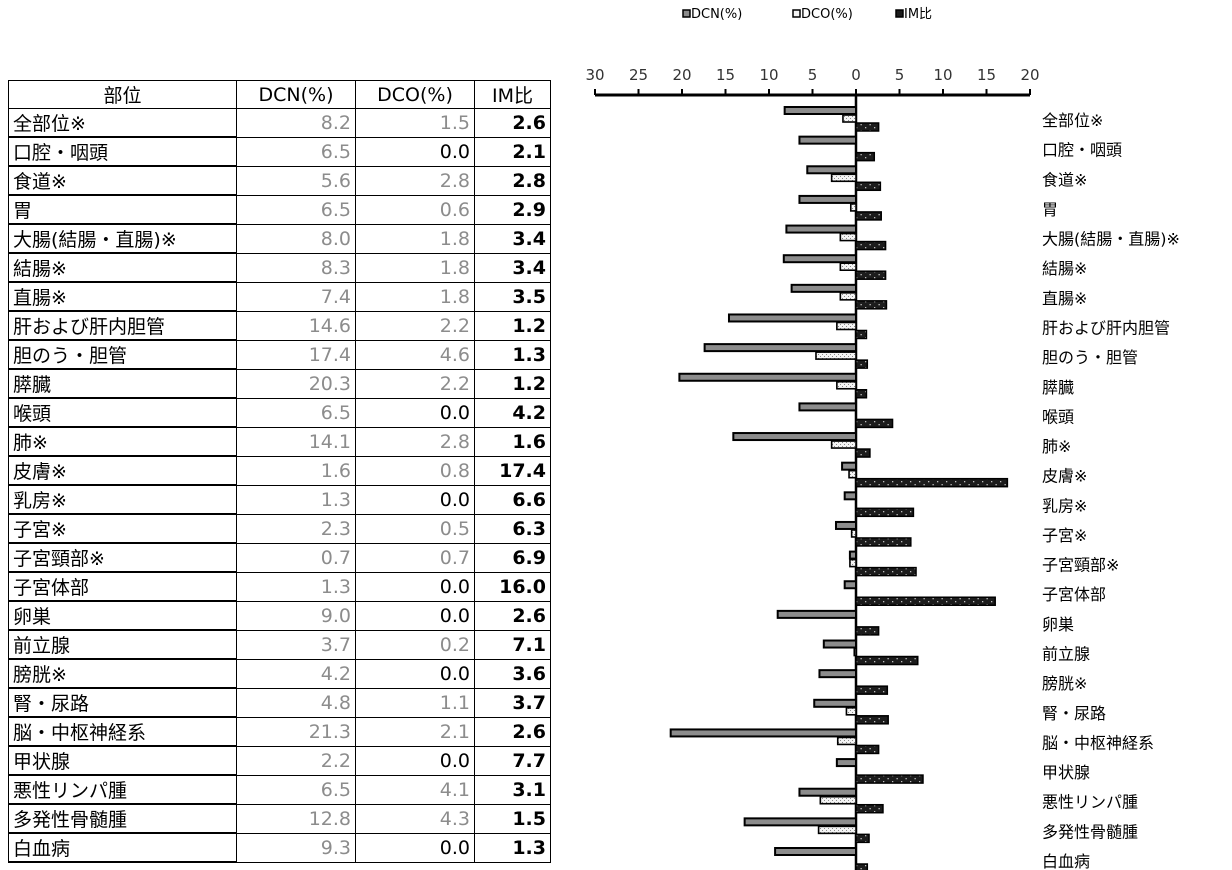  I want to click on tick-label: 15, so click(986, 75).